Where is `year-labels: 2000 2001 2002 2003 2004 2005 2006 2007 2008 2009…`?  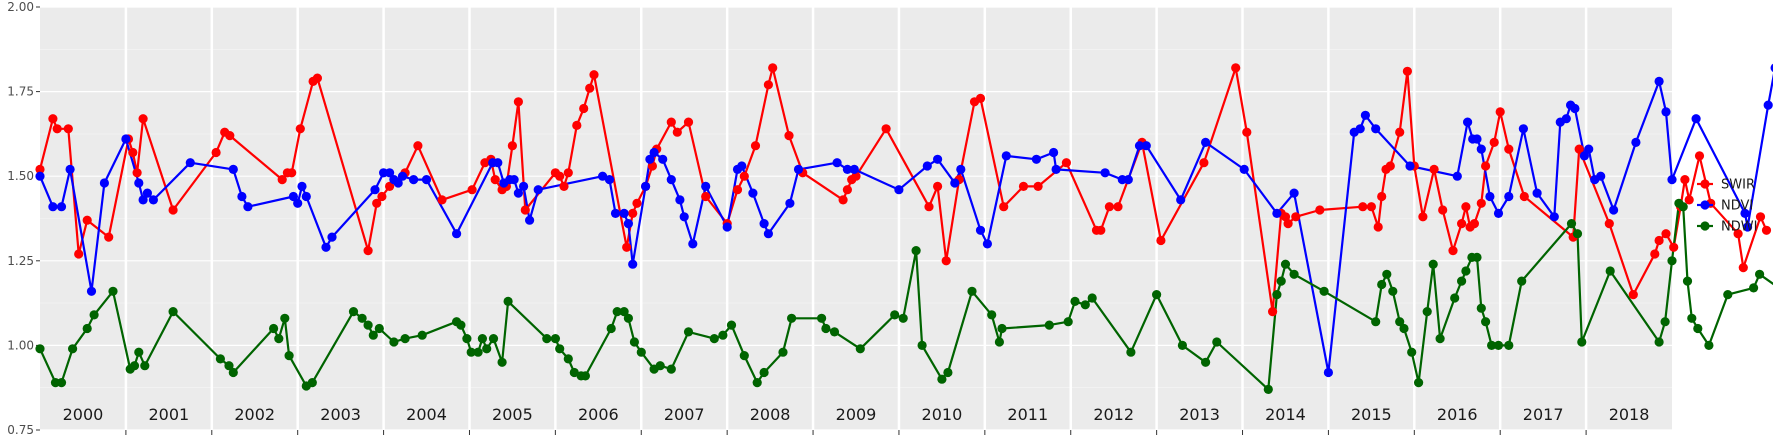
year-labels: 2000 2001 2002 2003 2004 2005 2006 2007 2008 2009… is located at coordinates (856, 414).